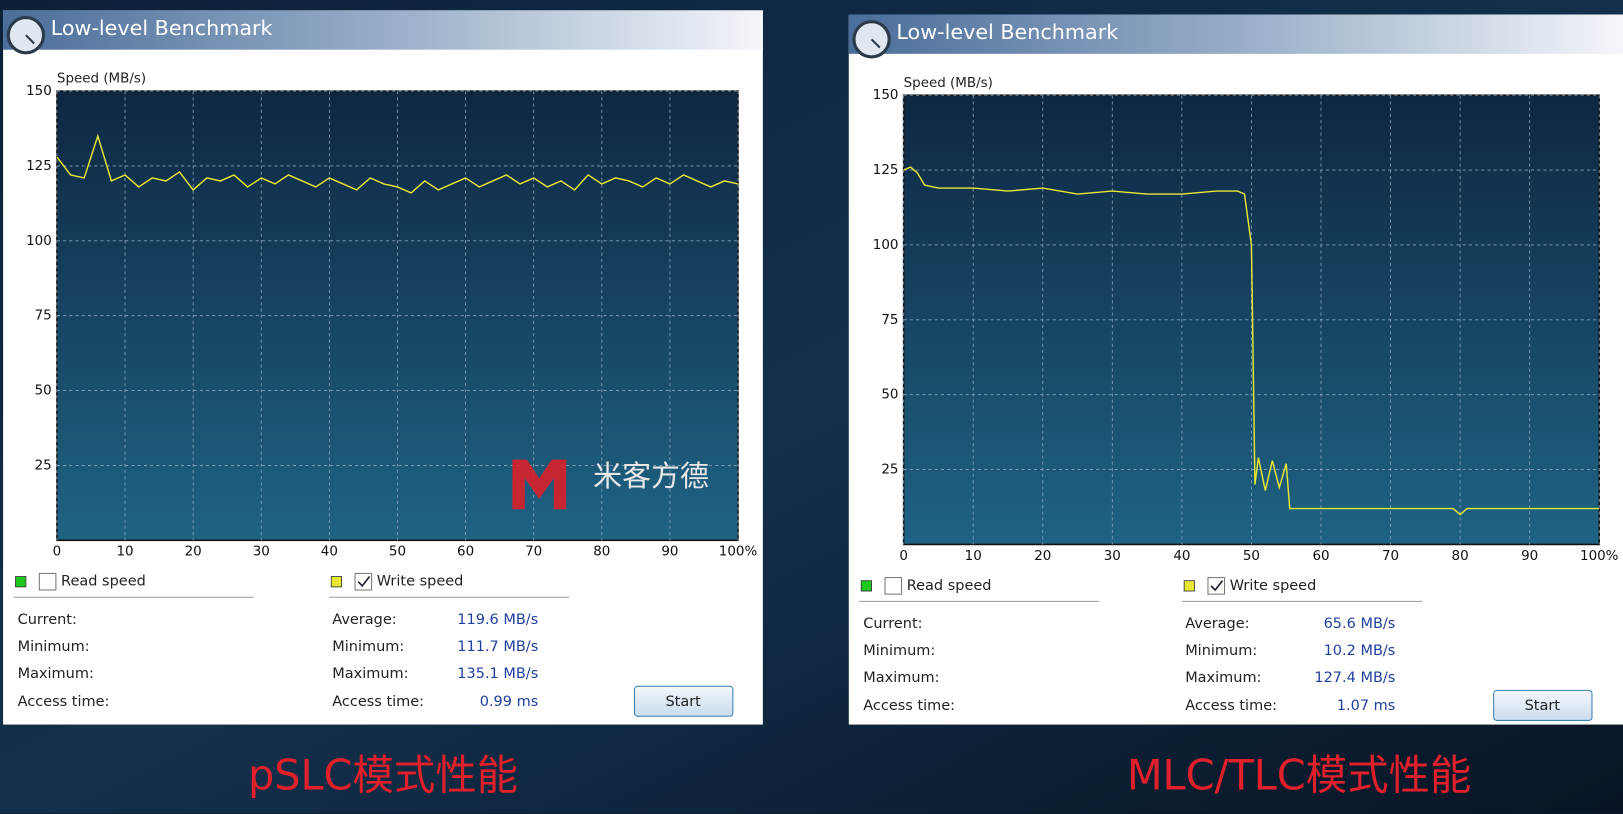  Describe the element at coordinates (383, 775) in the screenshot. I see `caption: pSLC模式性能` at that location.